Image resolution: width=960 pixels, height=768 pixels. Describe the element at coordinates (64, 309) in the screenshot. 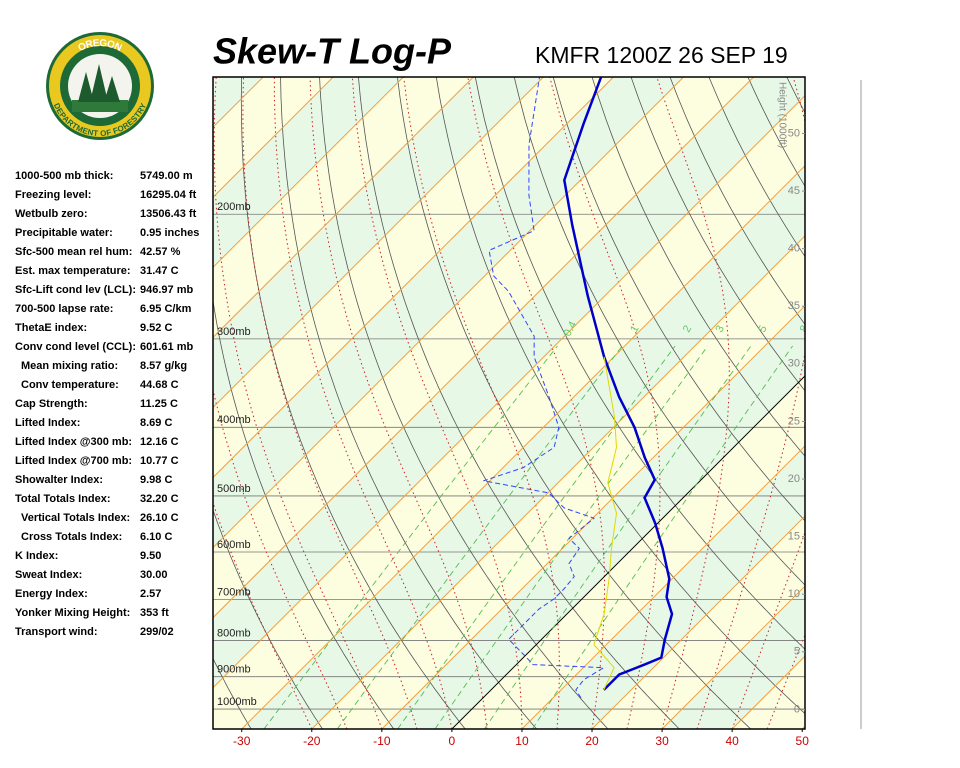

I see `index-label: 700-500 lapse rate:` at that location.